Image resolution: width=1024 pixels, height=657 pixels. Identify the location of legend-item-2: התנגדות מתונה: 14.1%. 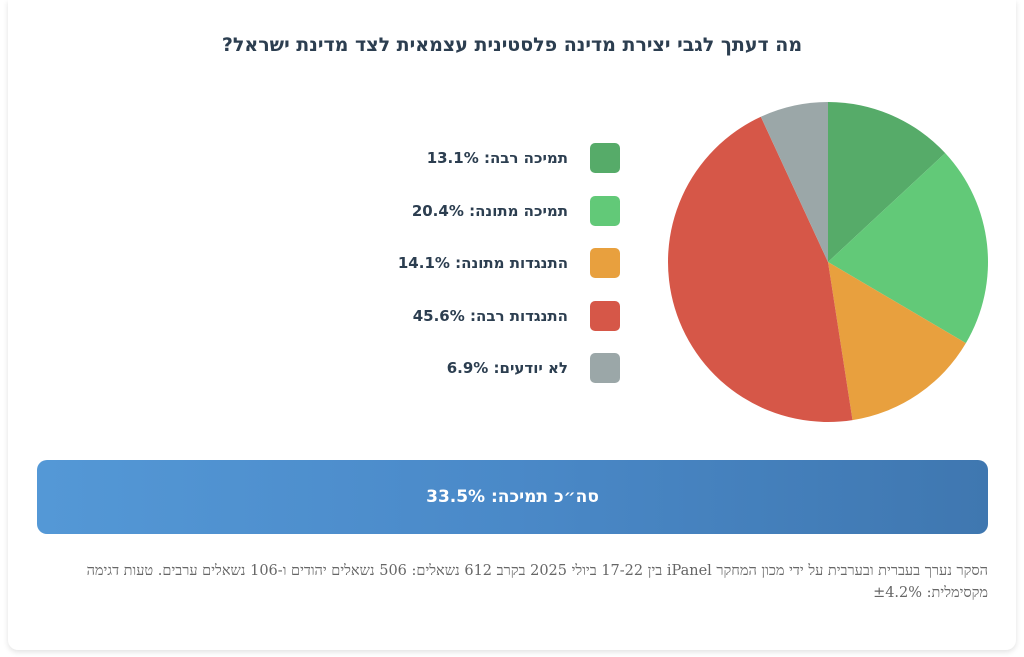
(485, 263).